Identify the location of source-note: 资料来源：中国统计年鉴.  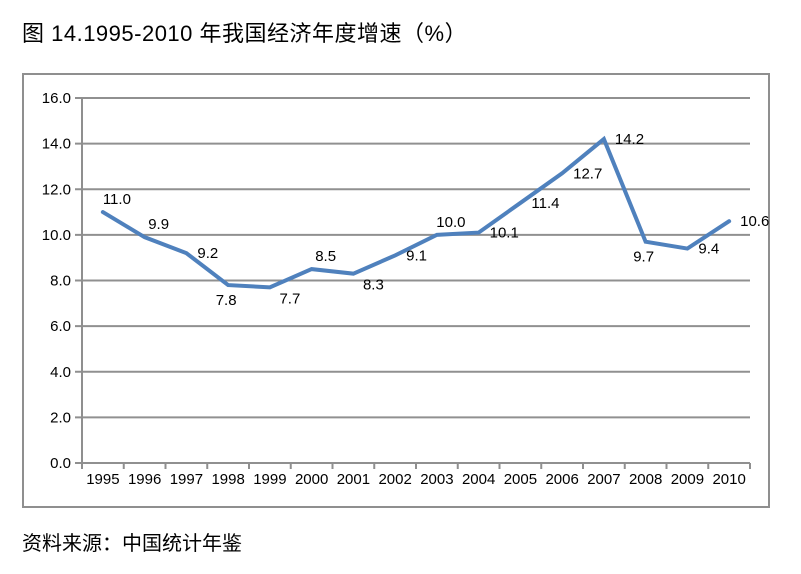
(132, 544).